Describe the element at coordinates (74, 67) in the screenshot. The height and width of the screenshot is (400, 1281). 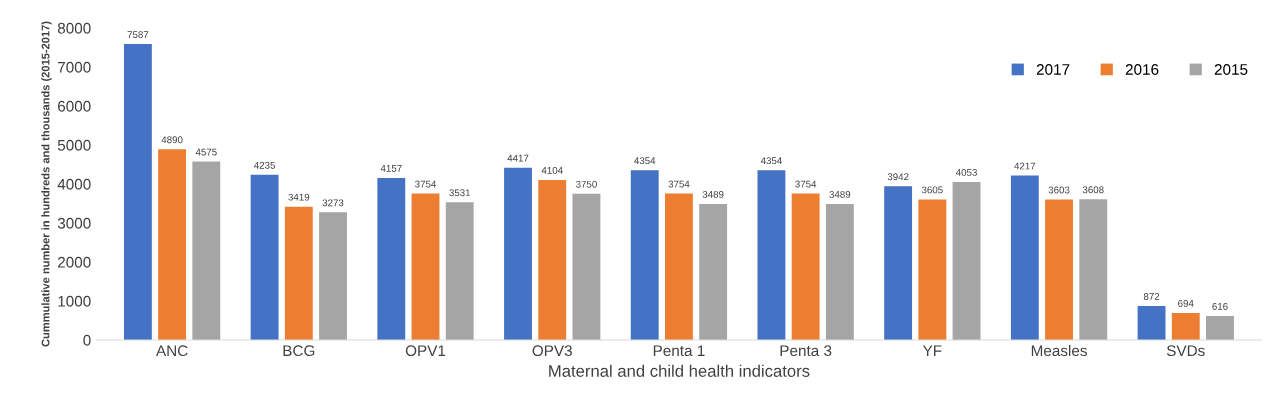
I see `y-tick-label: 7000` at that location.